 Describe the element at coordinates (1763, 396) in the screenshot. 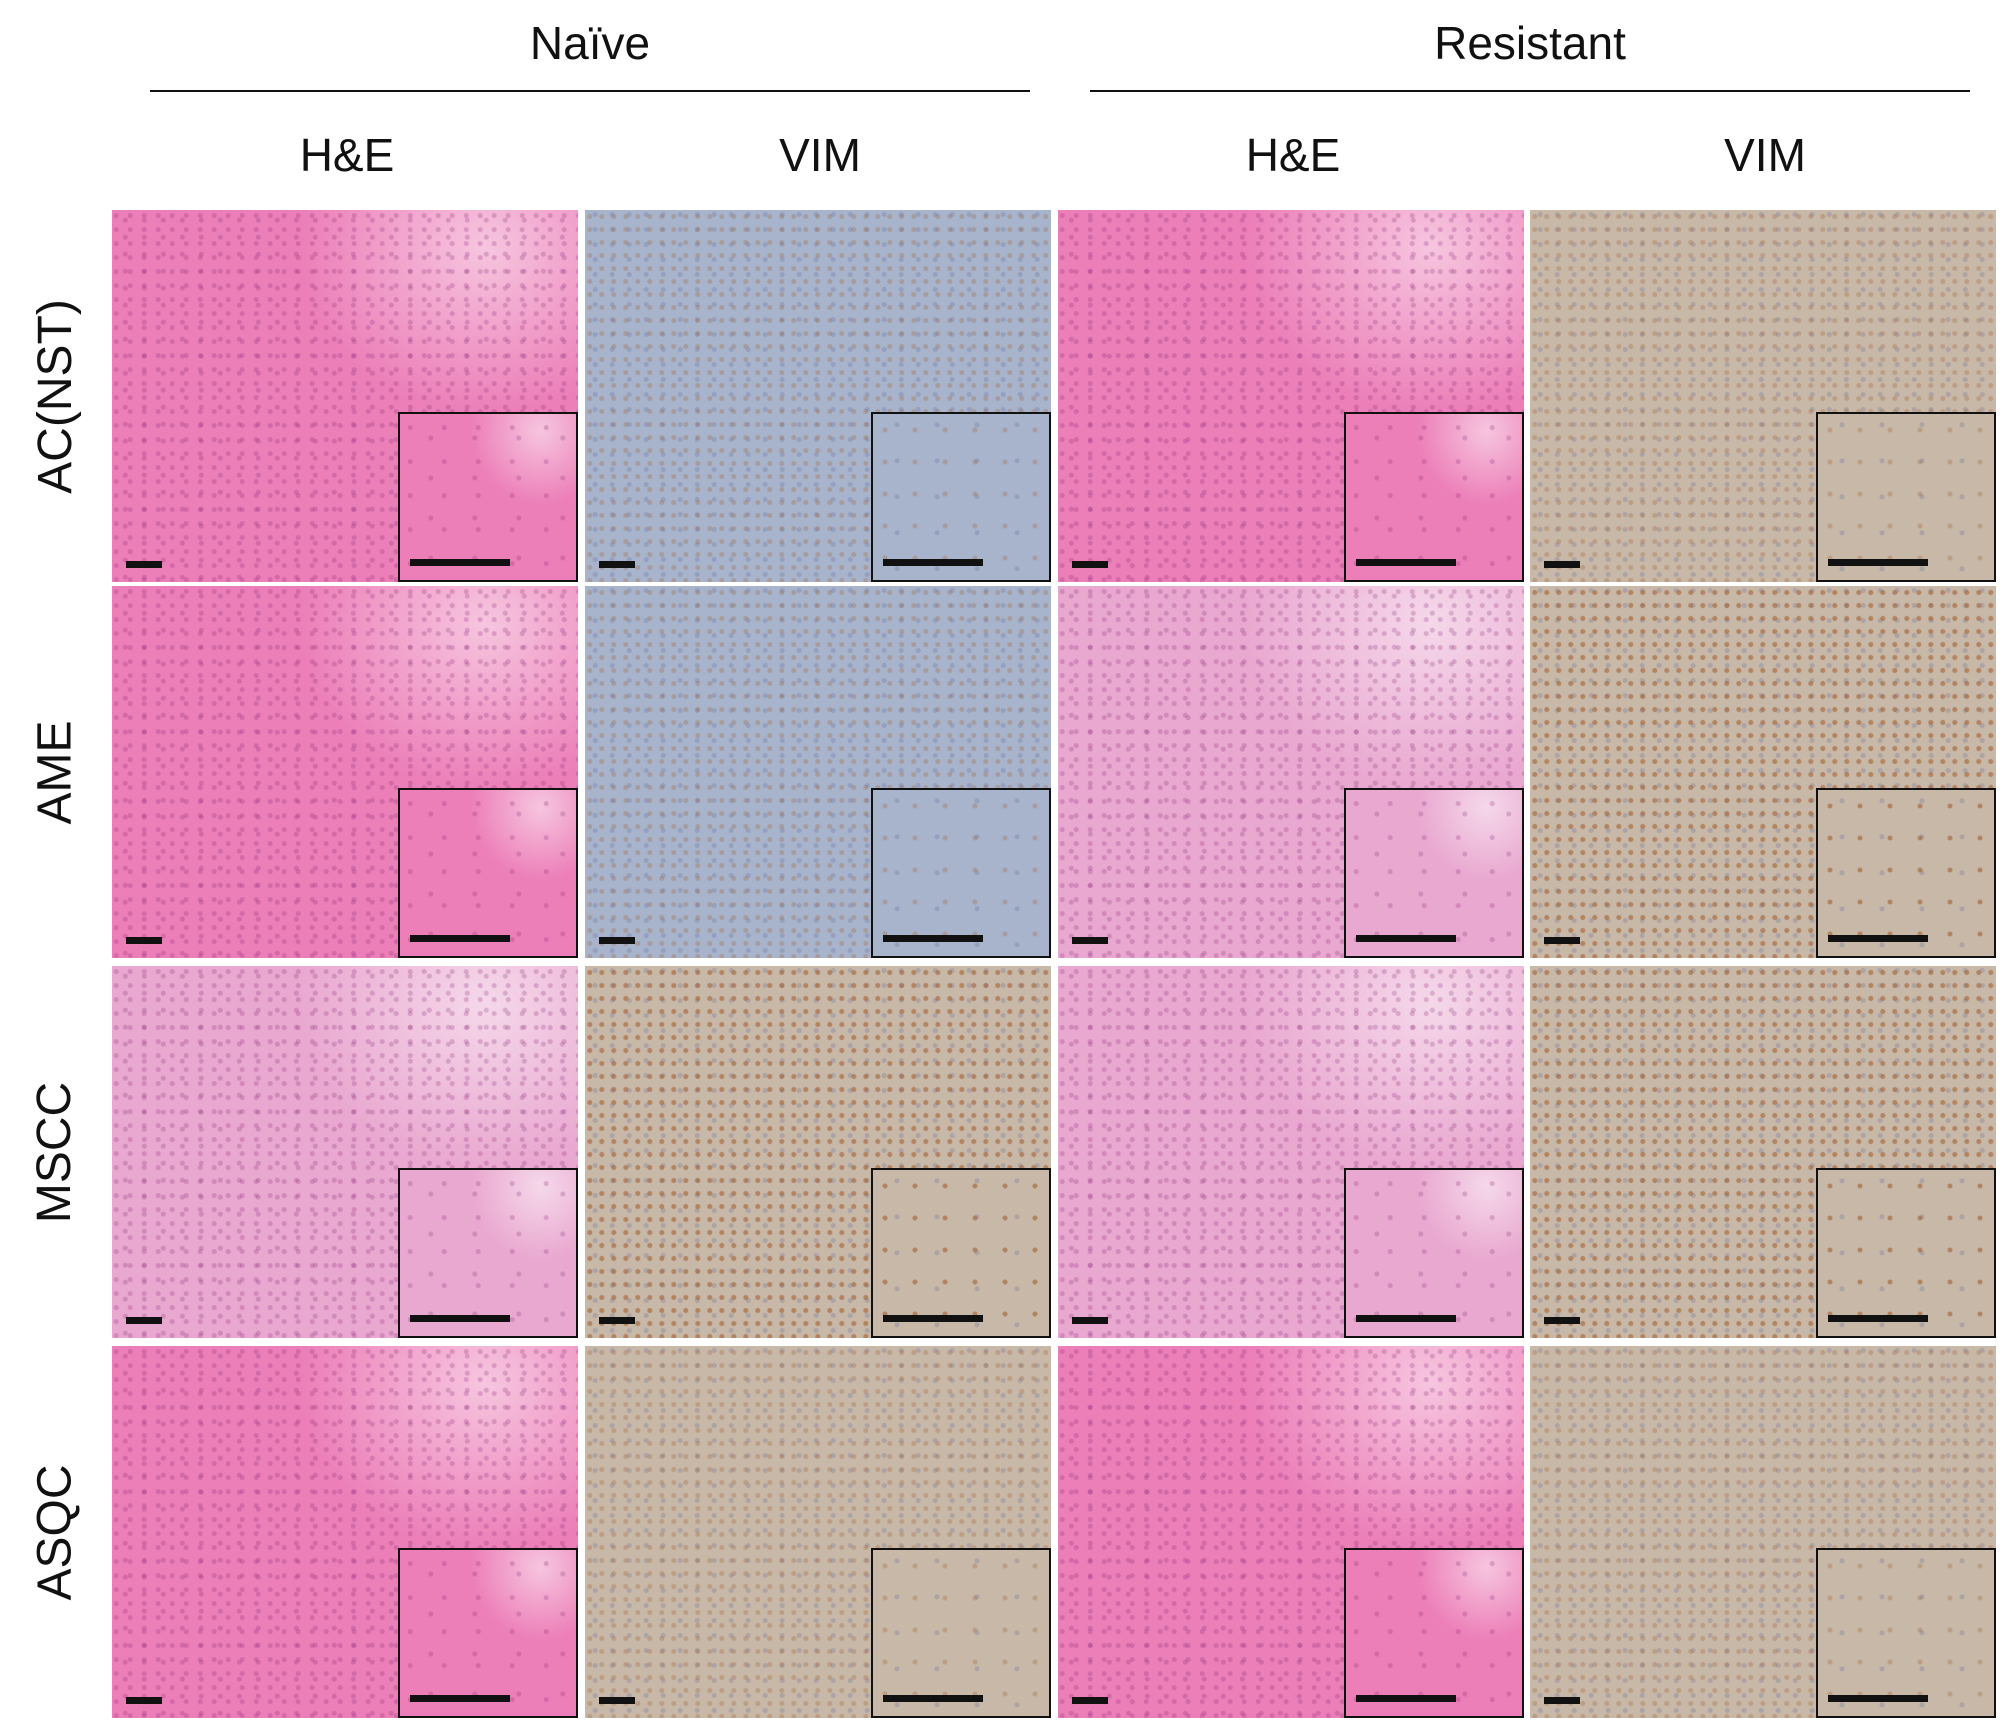

I see `micrograph-ac-nst-resistant-vim` at that location.